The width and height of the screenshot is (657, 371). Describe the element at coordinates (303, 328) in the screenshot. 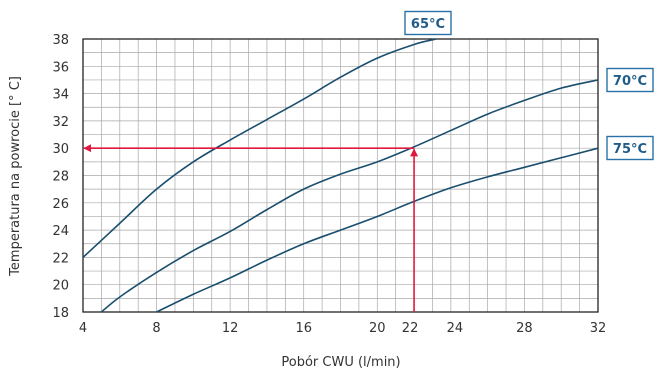

I see `x-tick-label: 16` at that location.